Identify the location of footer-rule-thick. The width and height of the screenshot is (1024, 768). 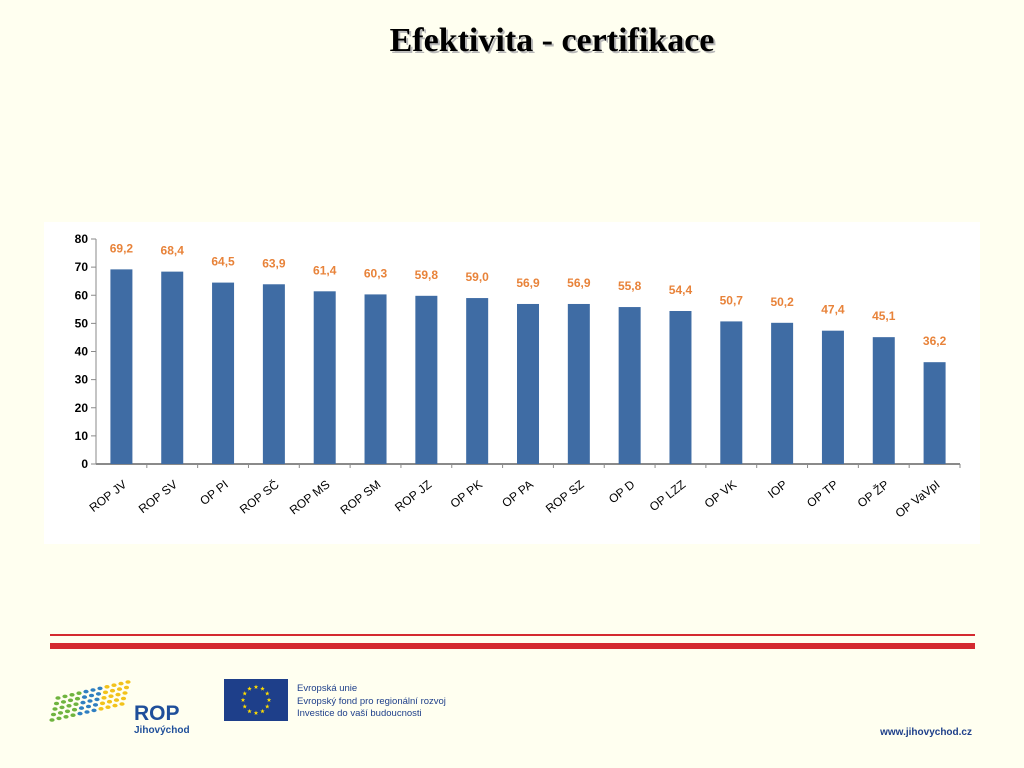
(512, 646).